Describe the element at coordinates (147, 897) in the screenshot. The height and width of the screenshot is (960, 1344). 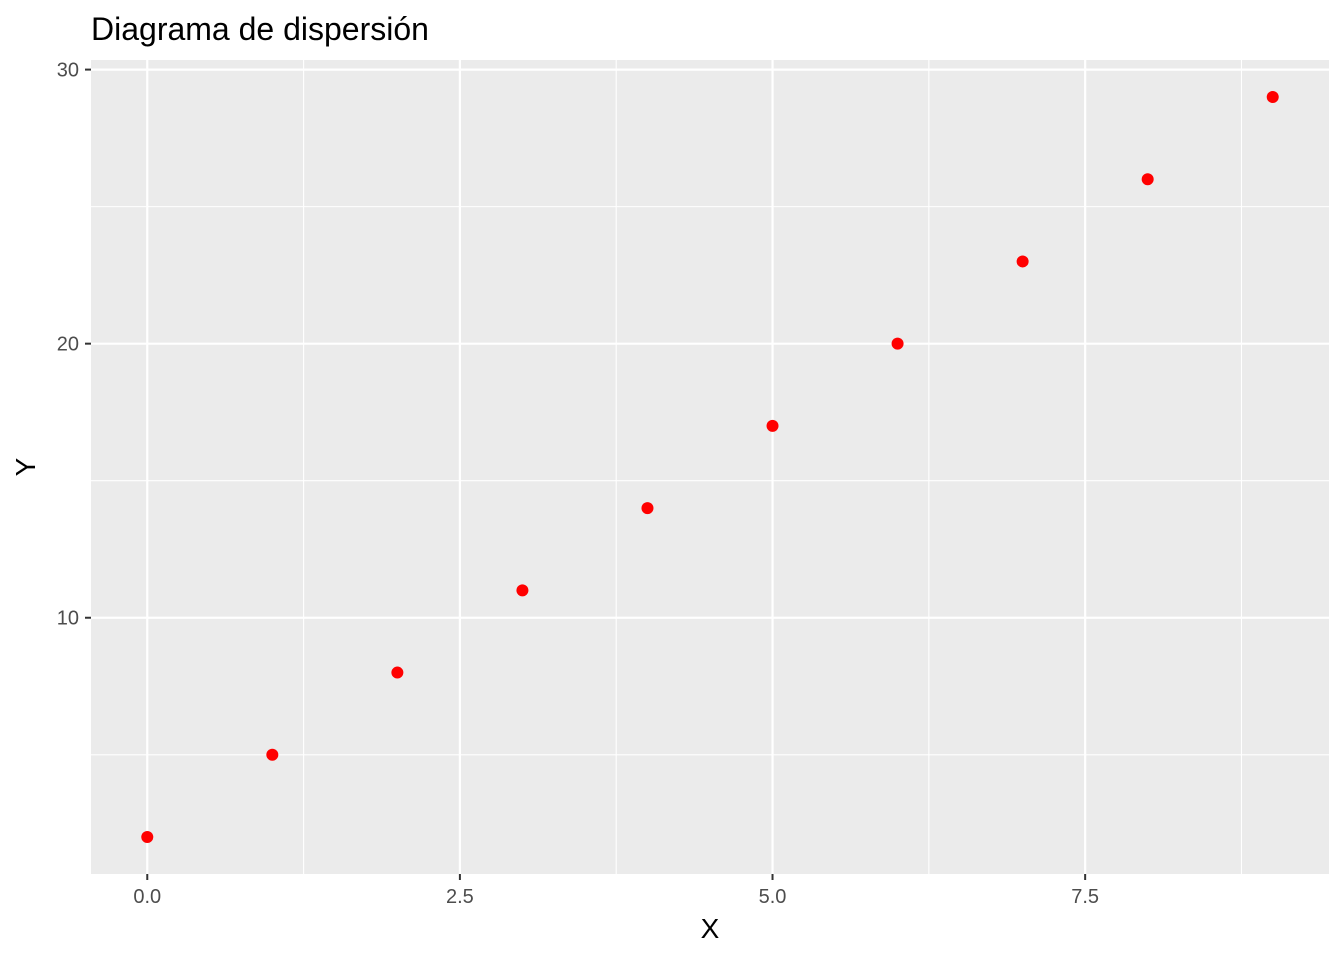
I see `x-tick-label: 0.0` at that location.